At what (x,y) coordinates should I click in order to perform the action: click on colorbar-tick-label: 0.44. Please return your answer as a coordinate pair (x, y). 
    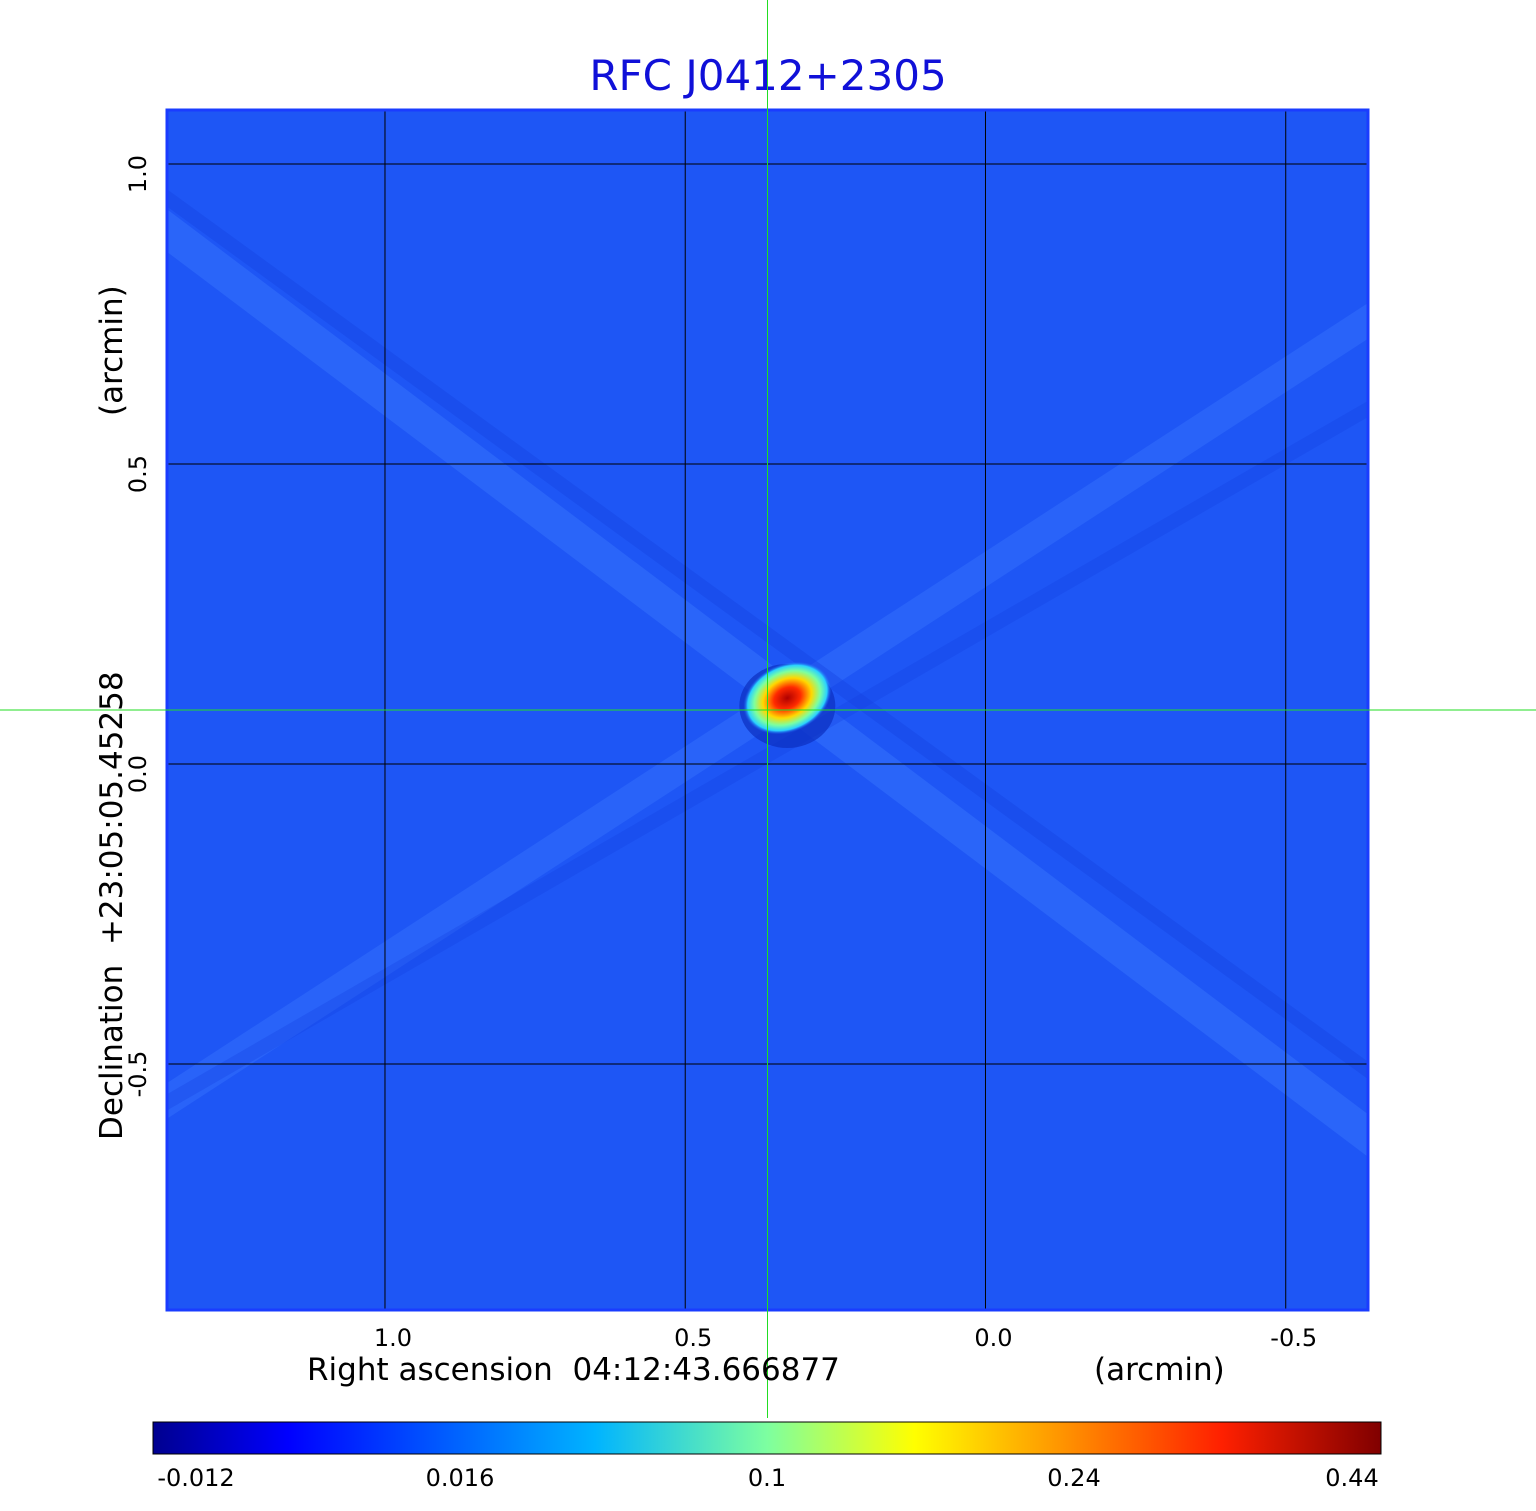
    Looking at the image, I should click on (1352, 1478).